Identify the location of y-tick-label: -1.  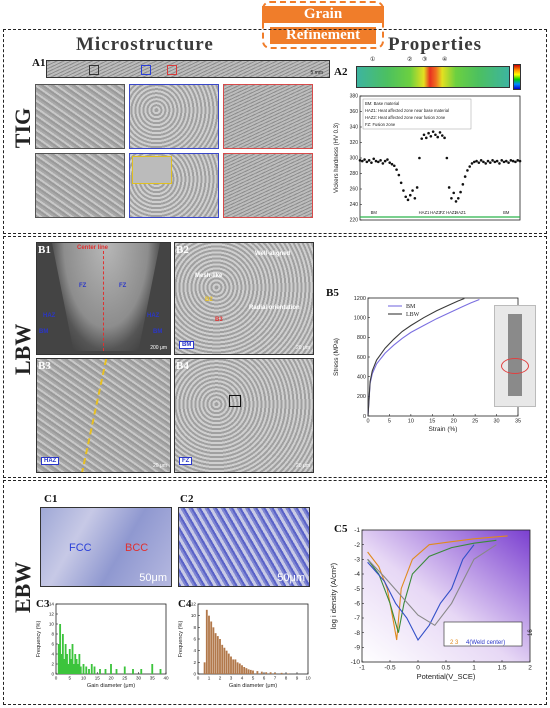
(357, 530).